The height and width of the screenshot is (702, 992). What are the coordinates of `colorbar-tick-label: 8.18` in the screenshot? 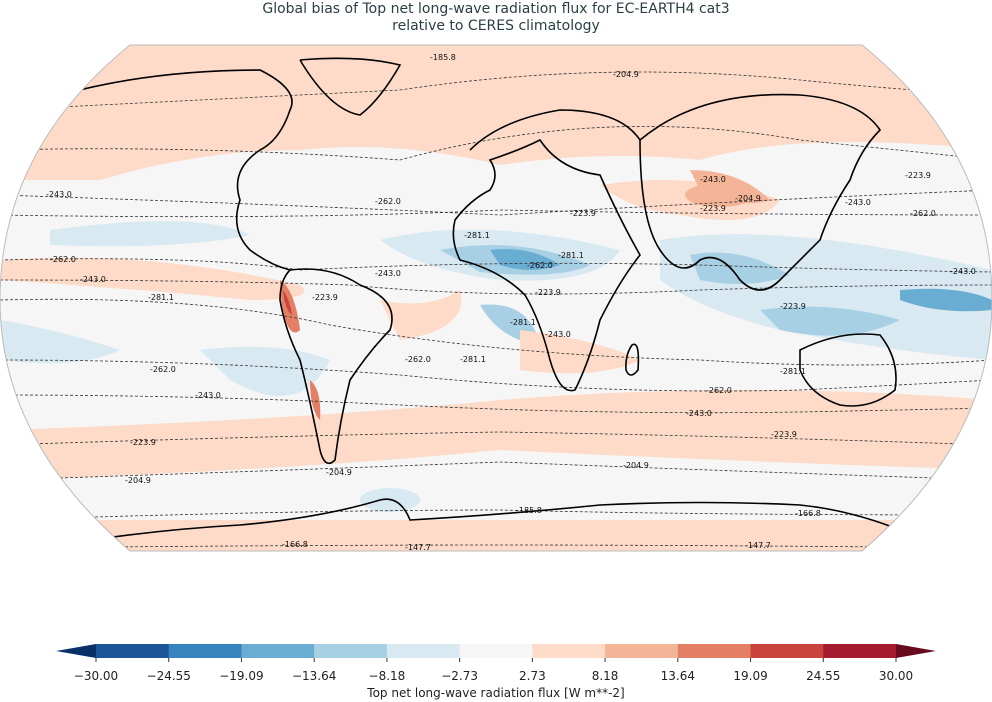 It's located at (605, 676).